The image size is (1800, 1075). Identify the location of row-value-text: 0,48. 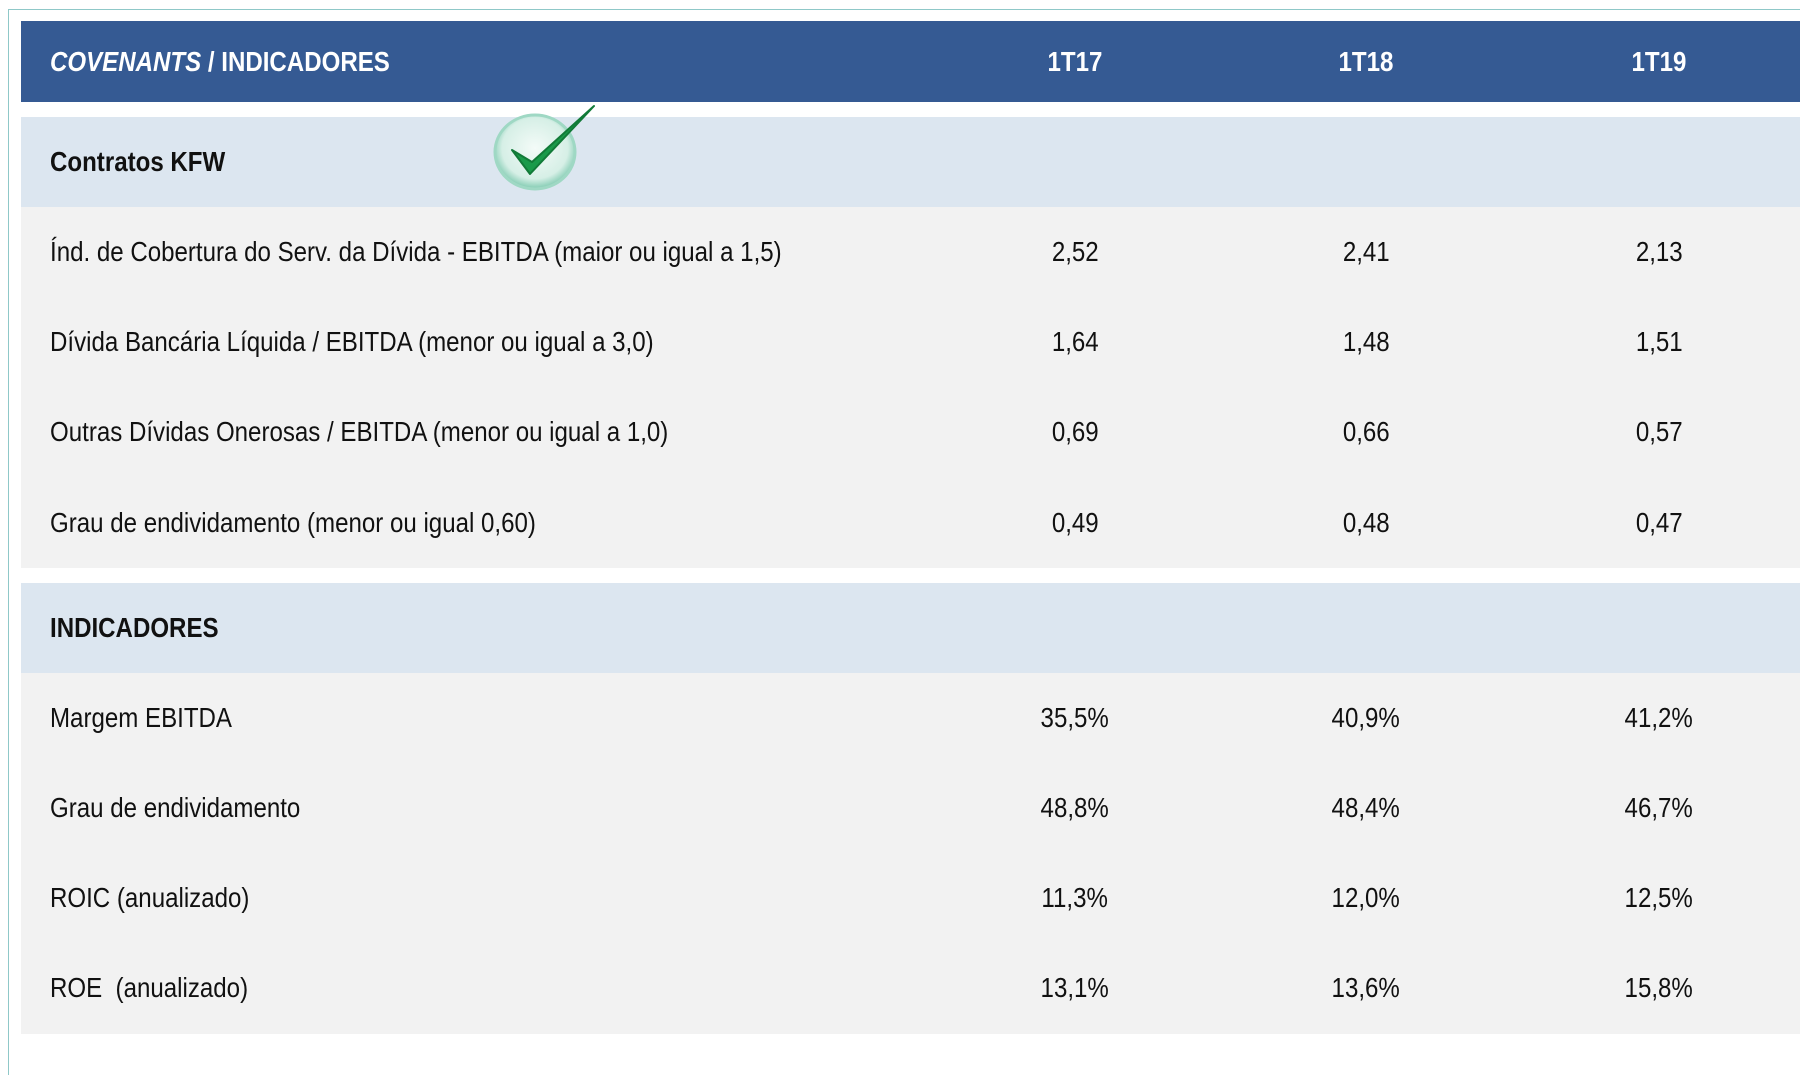
(1366, 522).